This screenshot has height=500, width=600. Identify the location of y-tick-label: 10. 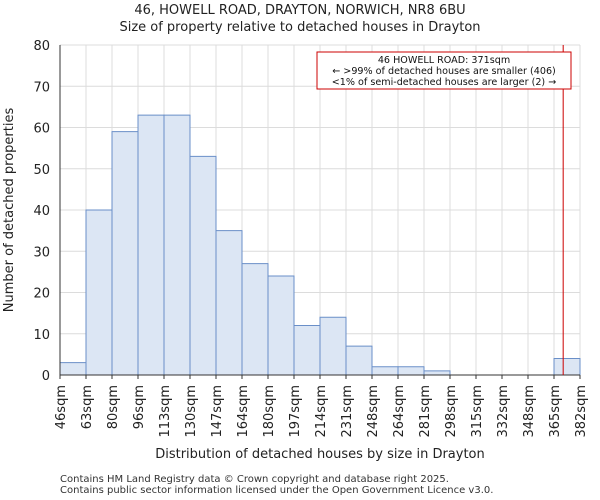
(41, 335).